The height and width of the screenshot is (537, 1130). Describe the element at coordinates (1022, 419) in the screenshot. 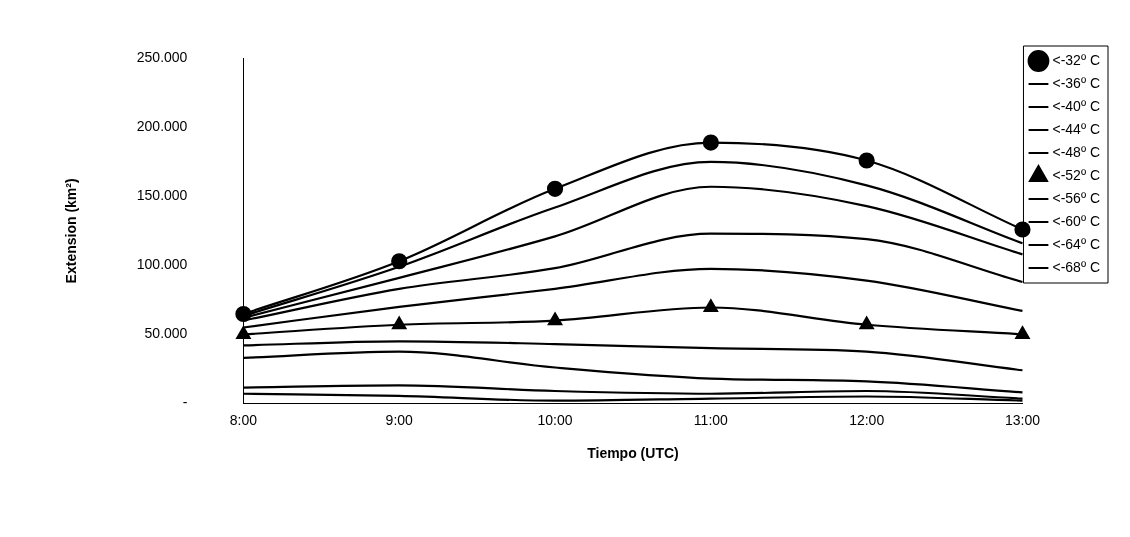

I see `x-tick-label: 13:00` at that location.